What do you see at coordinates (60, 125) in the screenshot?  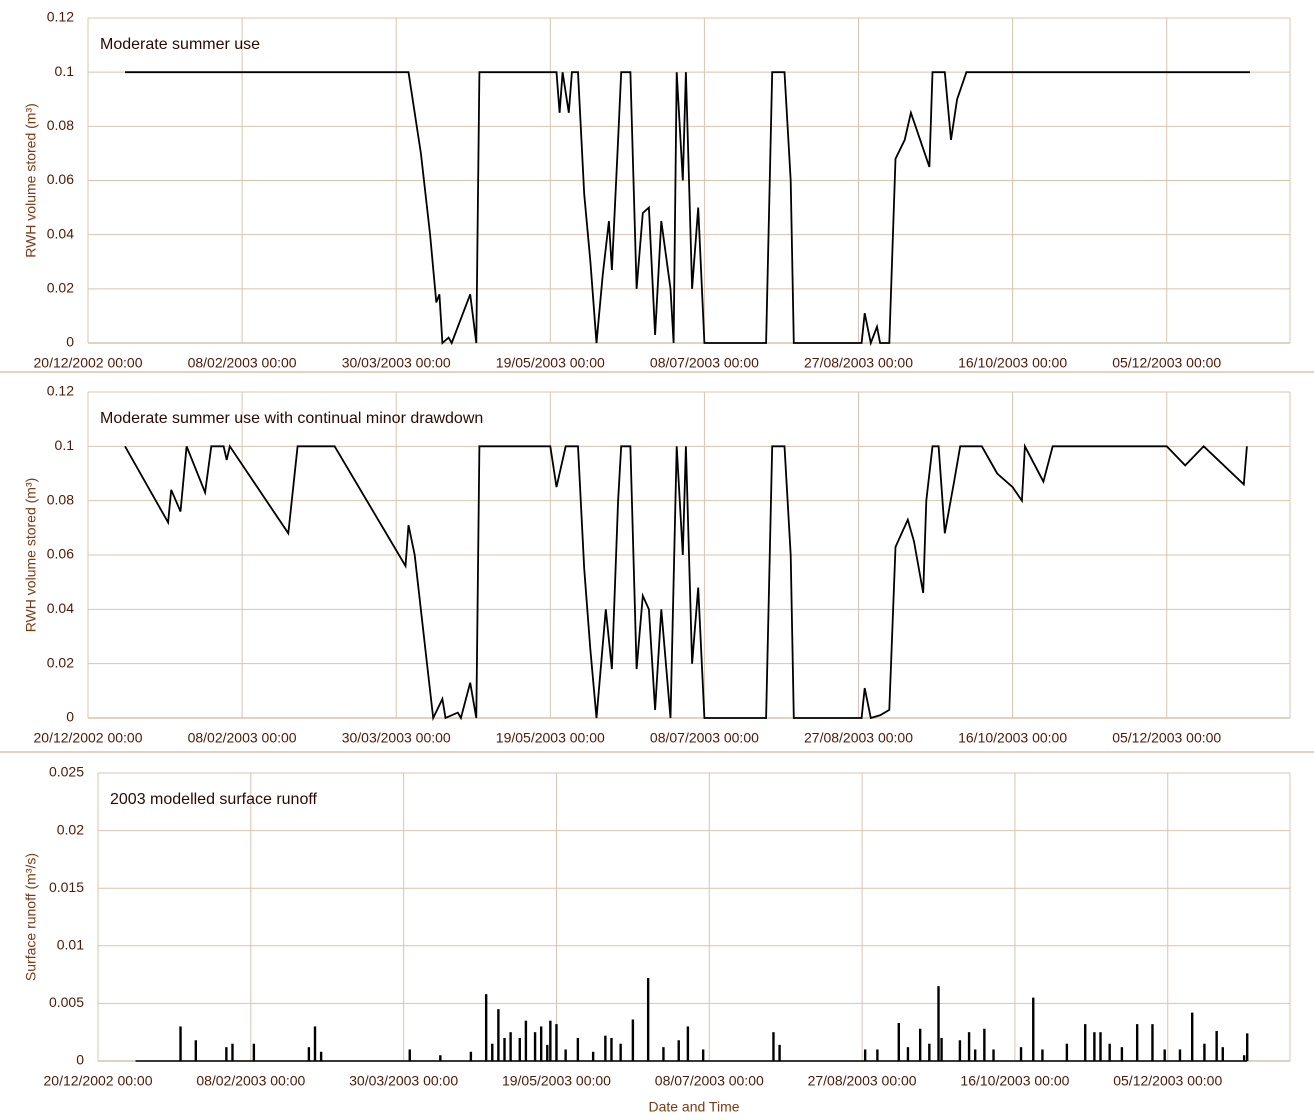 I see `y-tick-label: 0.08` at bounding box center [60, 125].